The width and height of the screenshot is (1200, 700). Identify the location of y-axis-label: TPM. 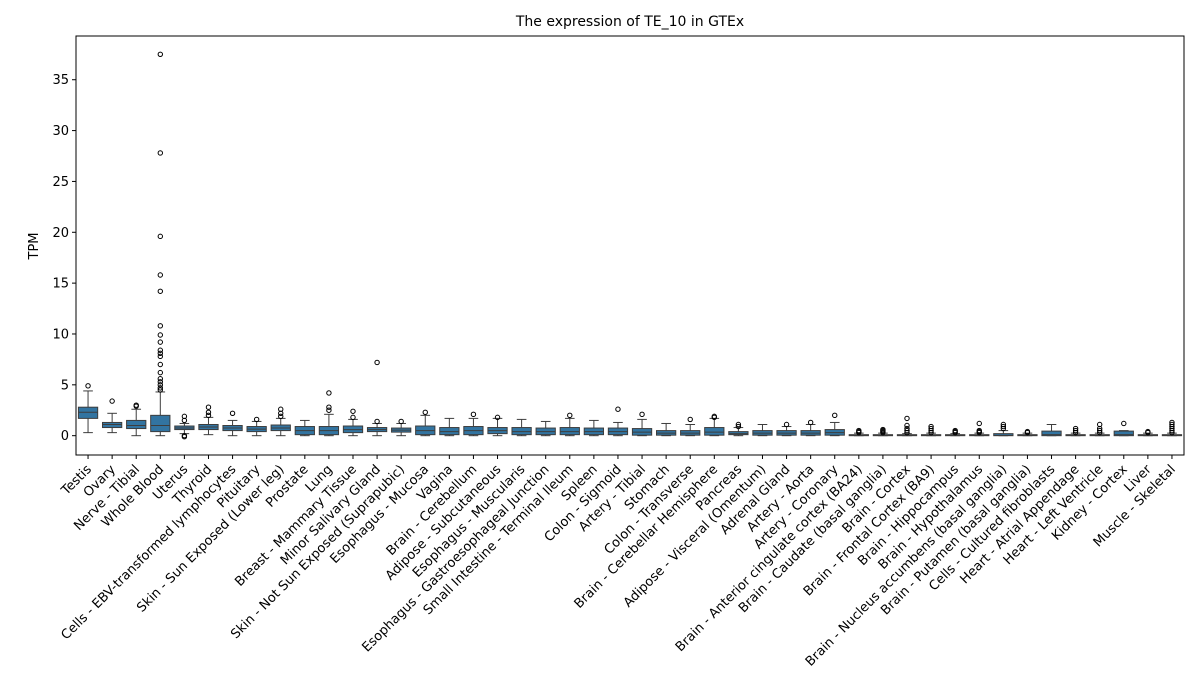
(34, 247).